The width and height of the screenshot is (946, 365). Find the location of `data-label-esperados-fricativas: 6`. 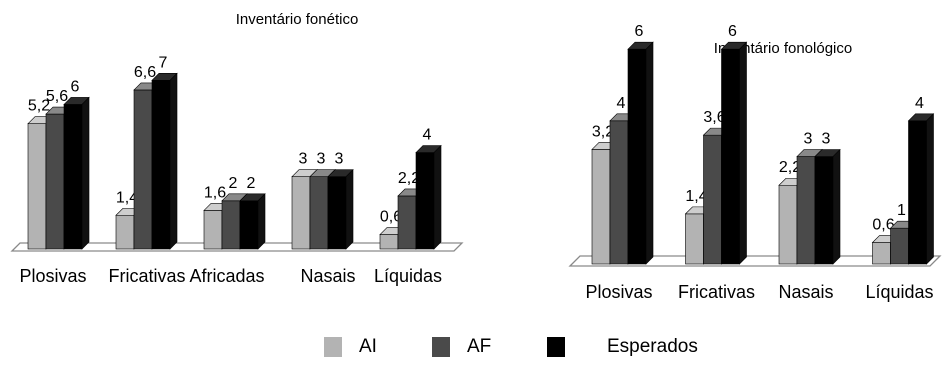

data-label-esperados-fricativas: 6 is located at coordinates (732, 31).